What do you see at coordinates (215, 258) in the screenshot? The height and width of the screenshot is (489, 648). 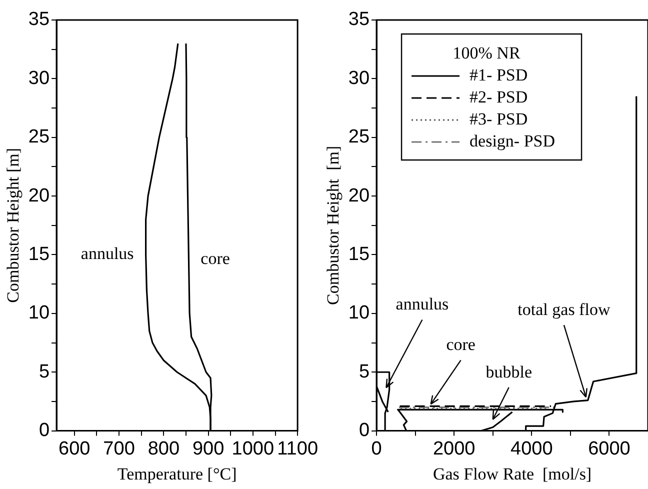 I see `series-label: core` at bounding box center [215, 258].